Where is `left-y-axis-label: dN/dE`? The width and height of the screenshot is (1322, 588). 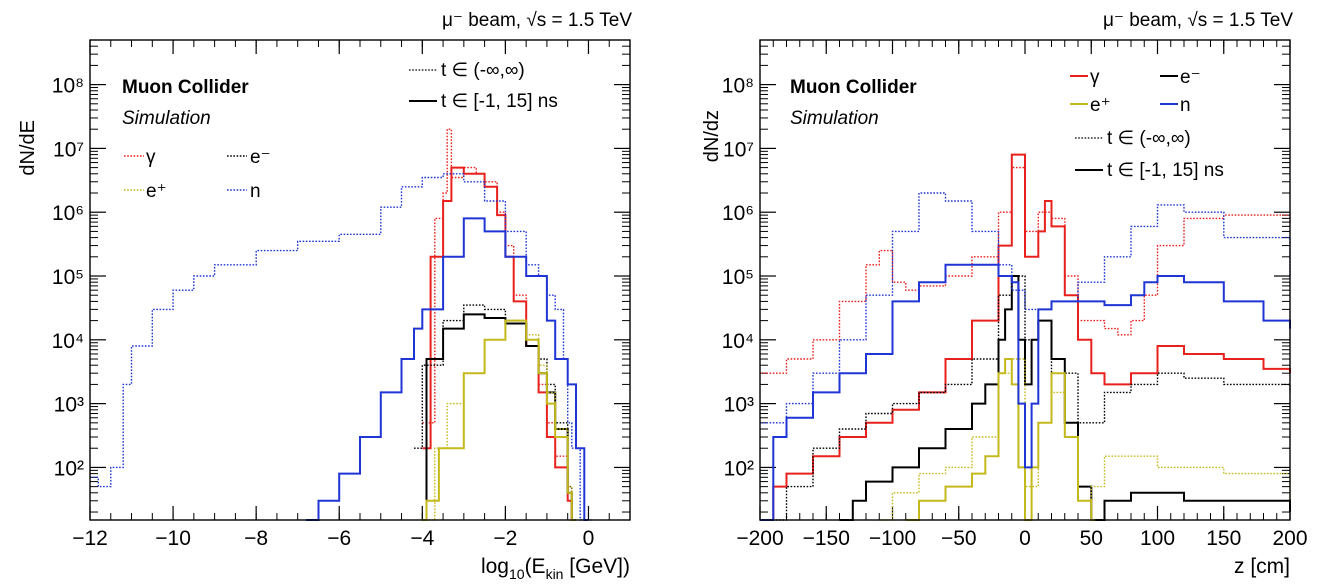 left-y-axis-label: dN/dE is located at coordinates (28, 148).